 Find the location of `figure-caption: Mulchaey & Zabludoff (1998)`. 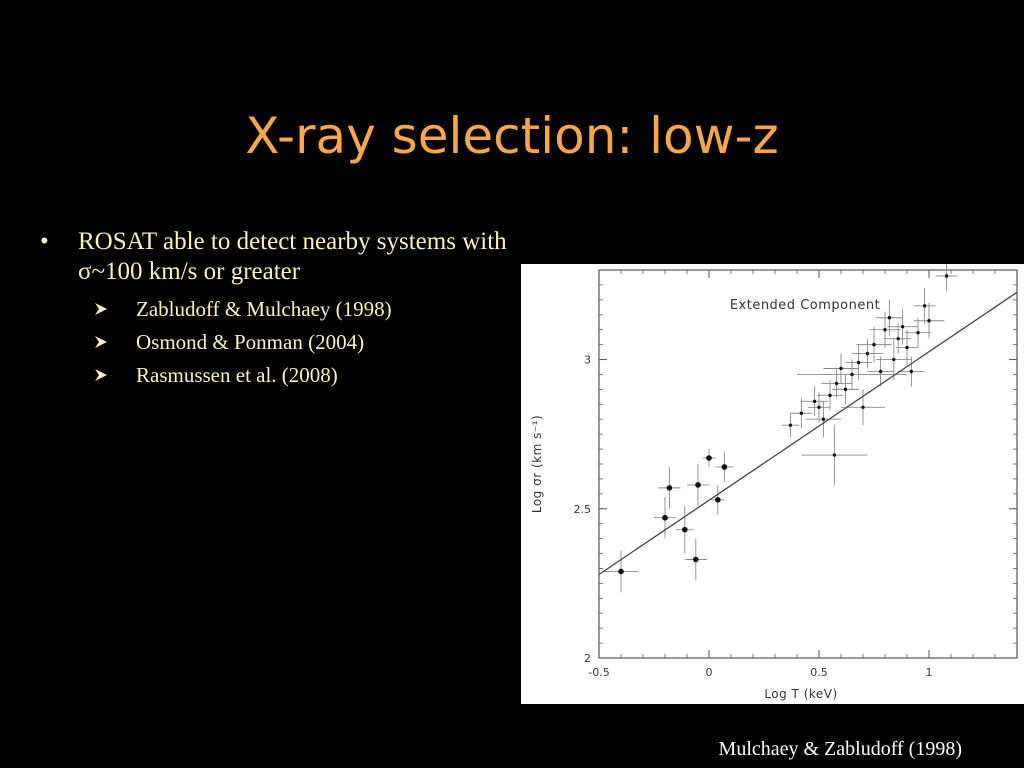

figure-caption: Mulchaey & Zabludoff (1998) is located at coordinates (840, 749).